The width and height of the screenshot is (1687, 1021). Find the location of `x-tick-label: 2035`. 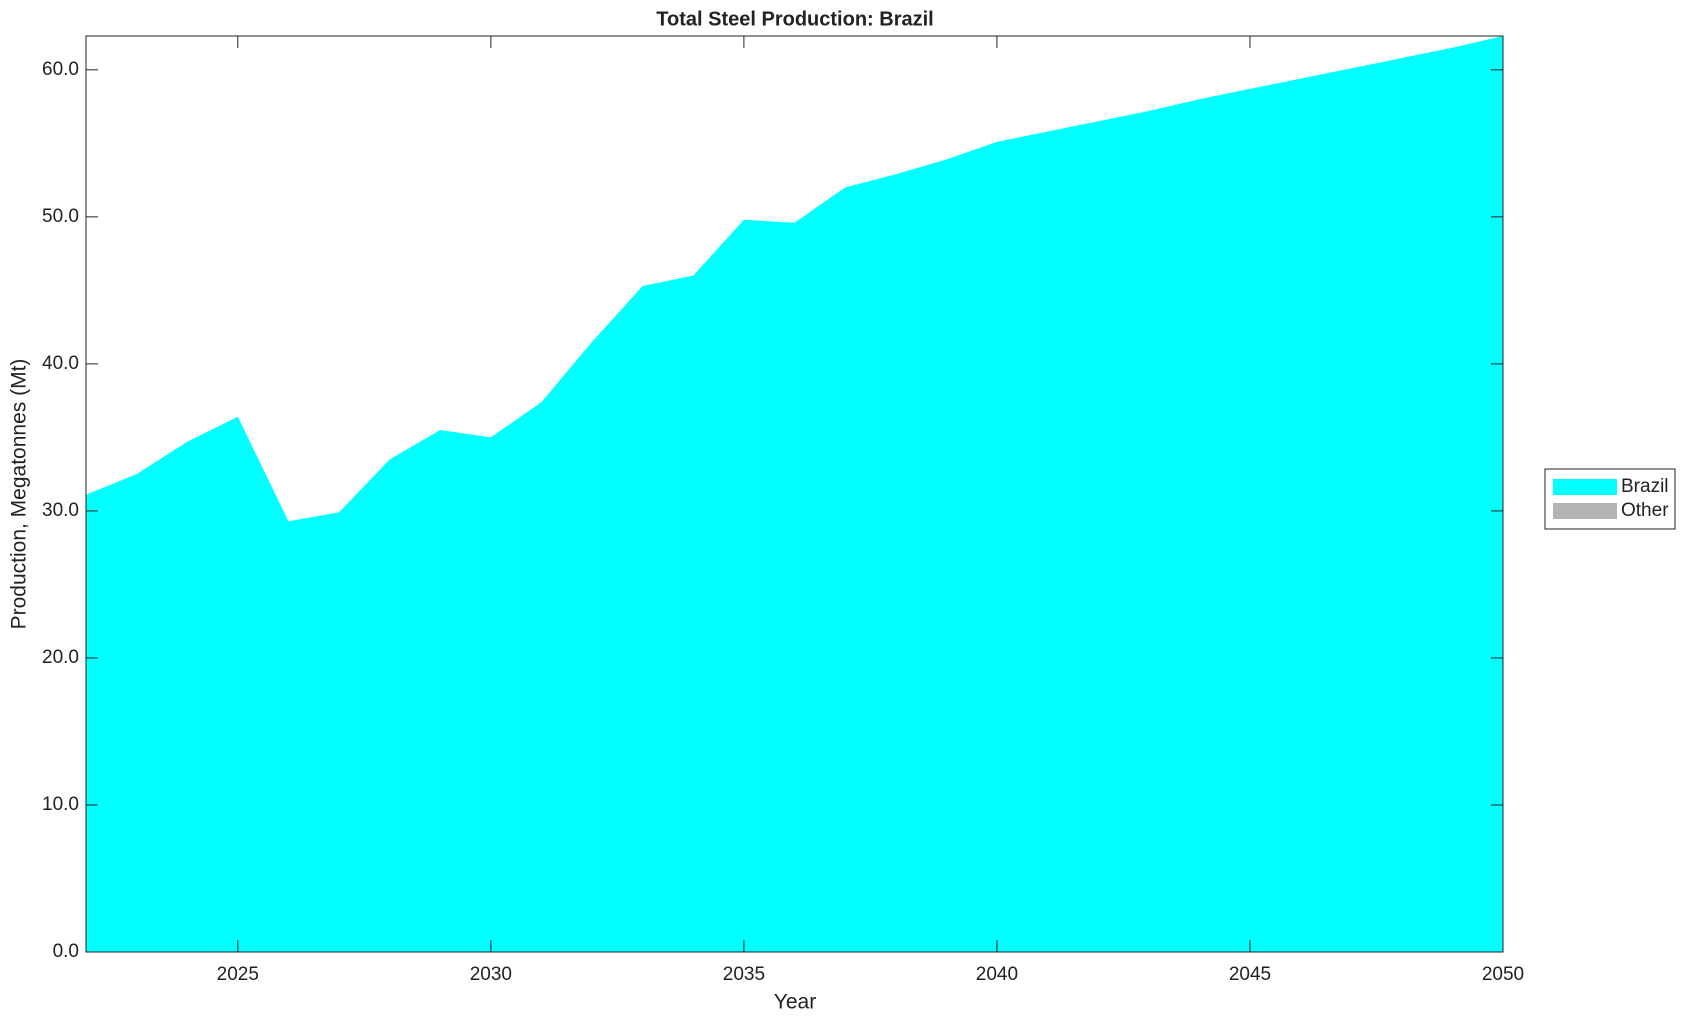

x-tick-label: 2035 is located at coordinates (744, 974).